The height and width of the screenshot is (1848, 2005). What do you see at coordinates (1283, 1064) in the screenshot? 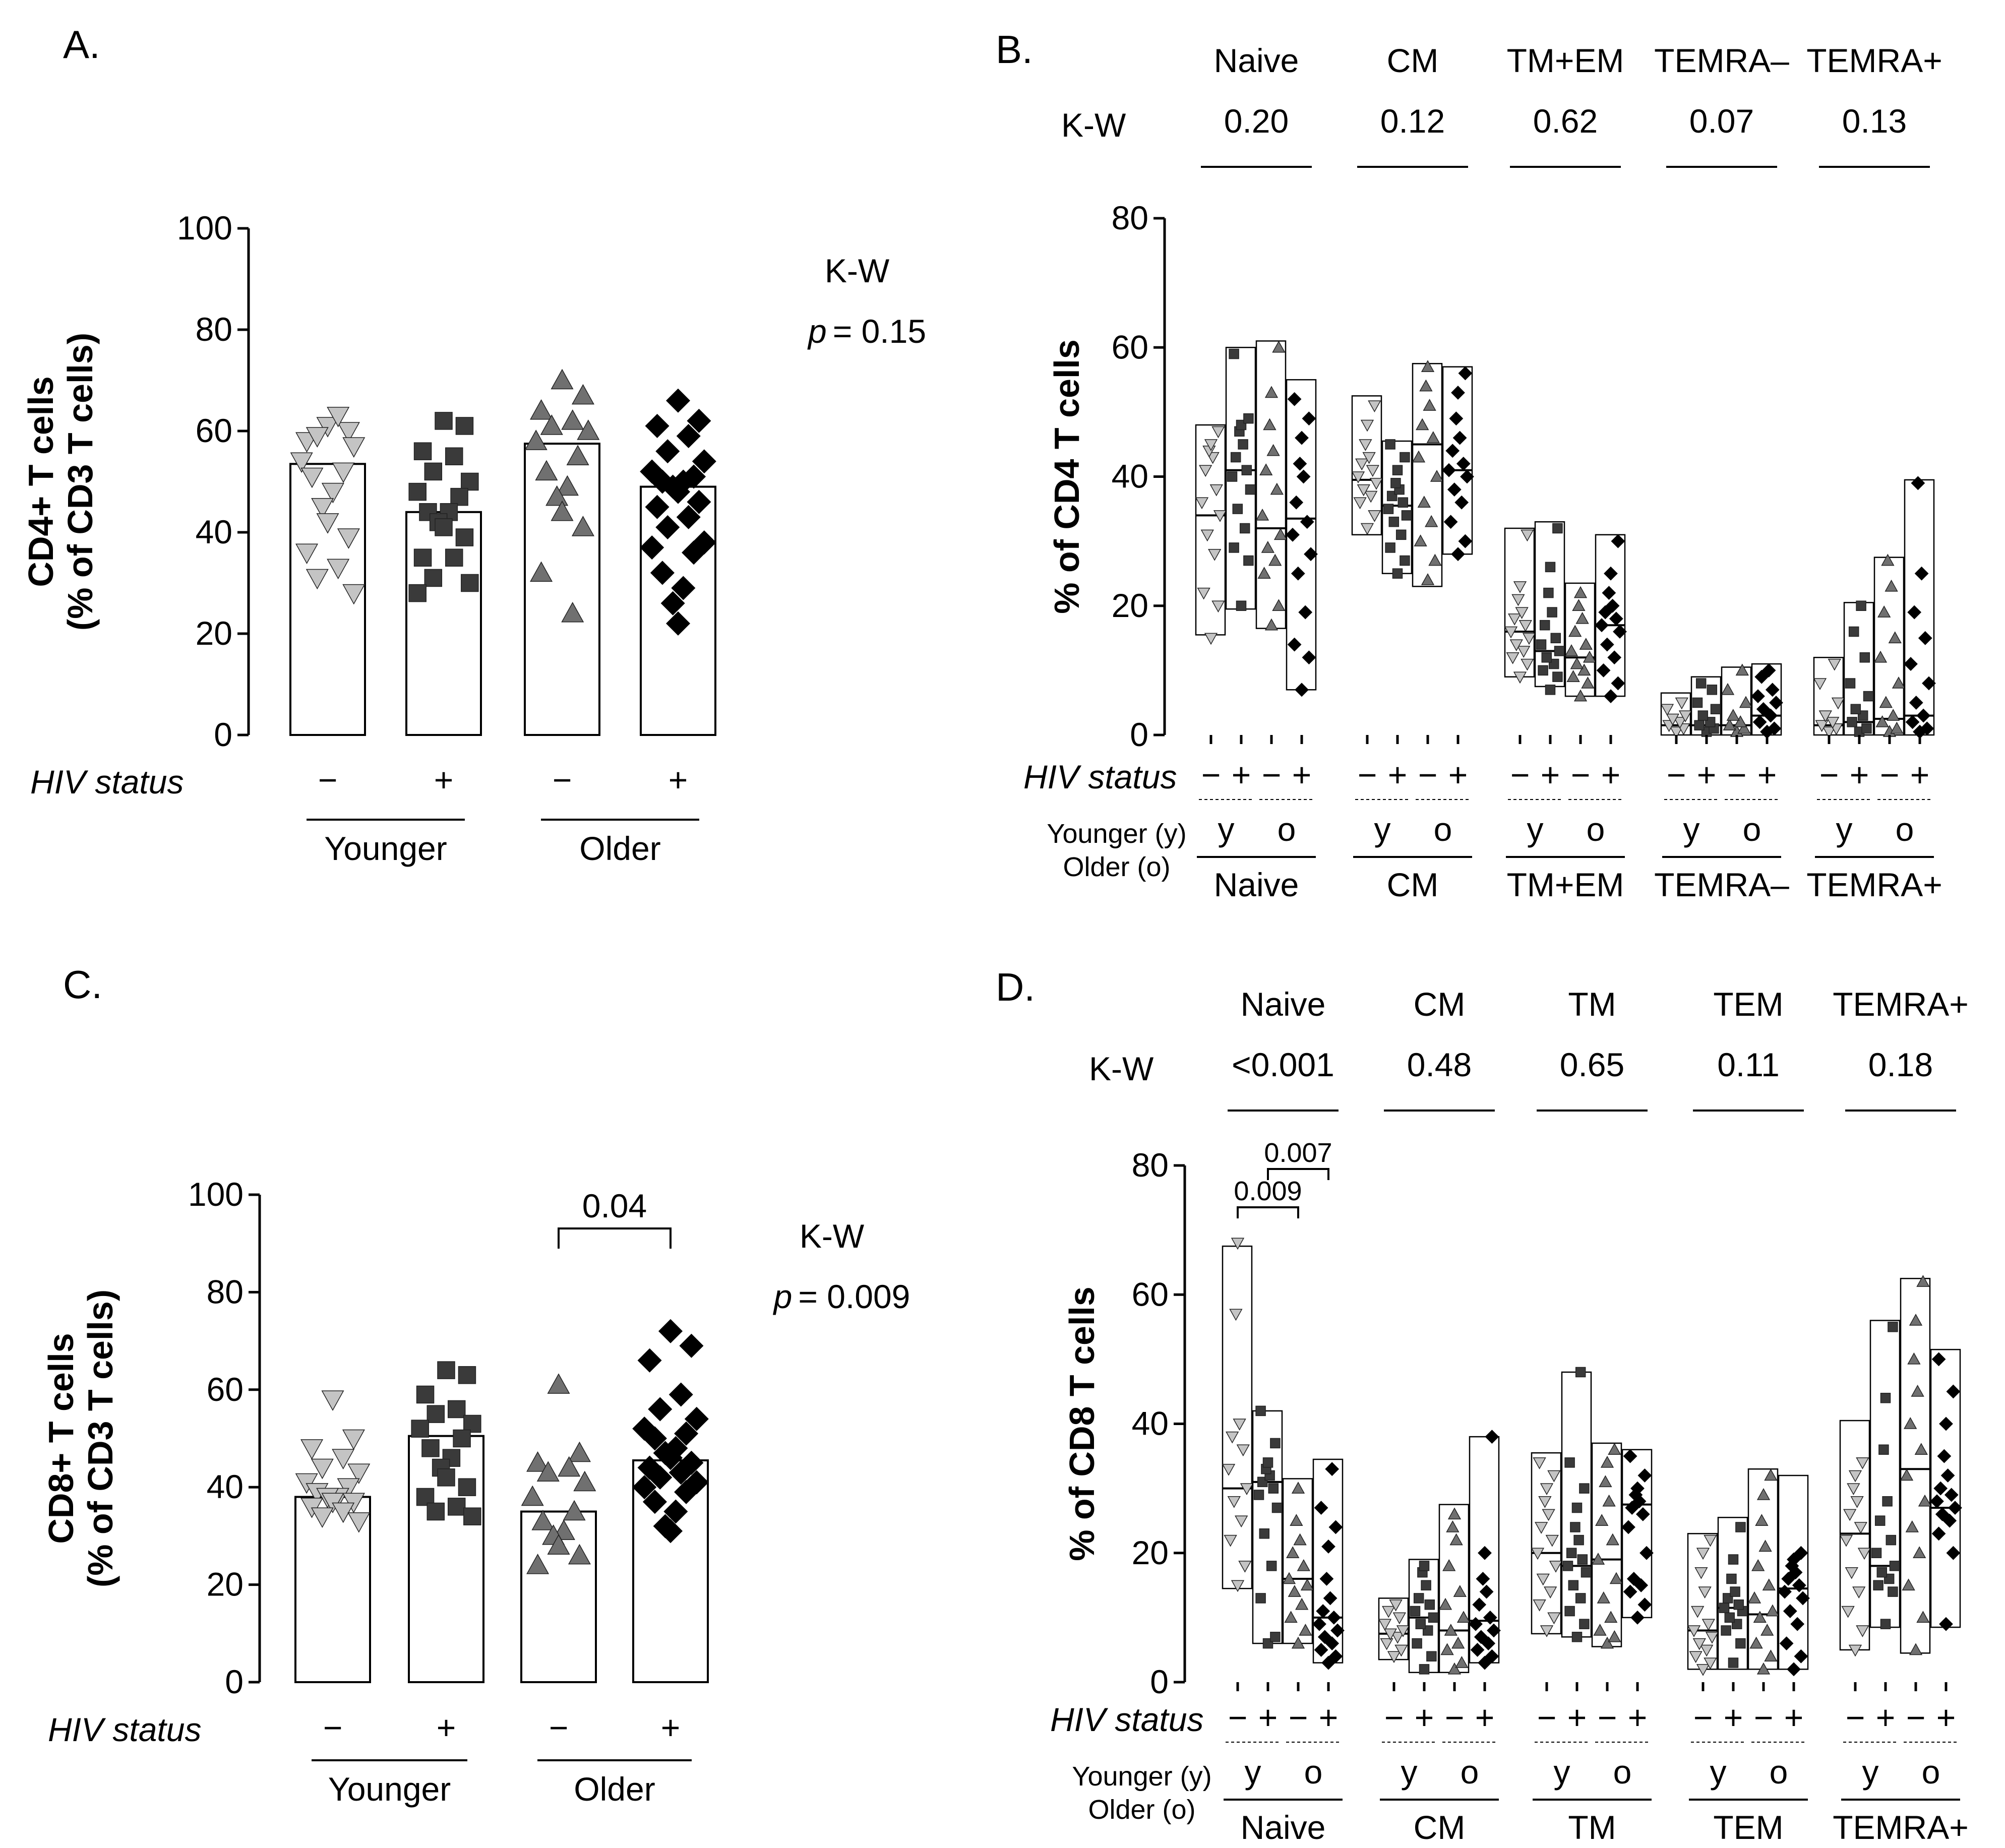
I see `kw-p-value: <0.001` at bounding box center [1283, 1064].